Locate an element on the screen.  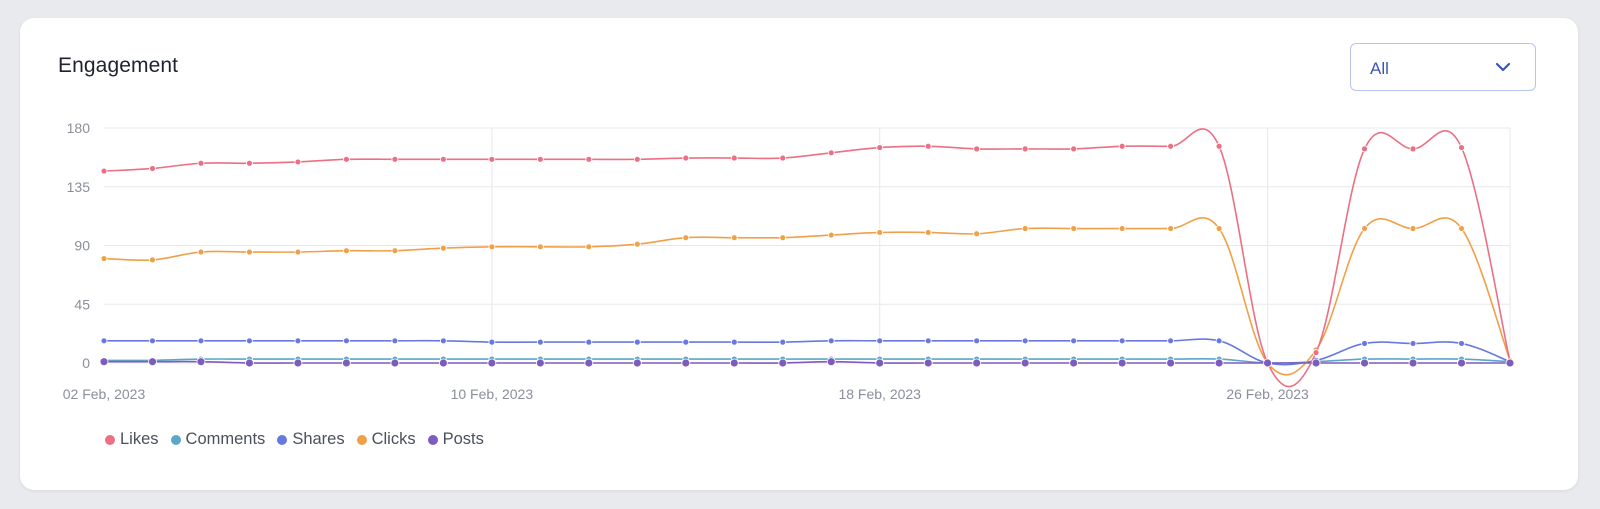
legend-item-comments: Comments is located at coordinates (218, 439).